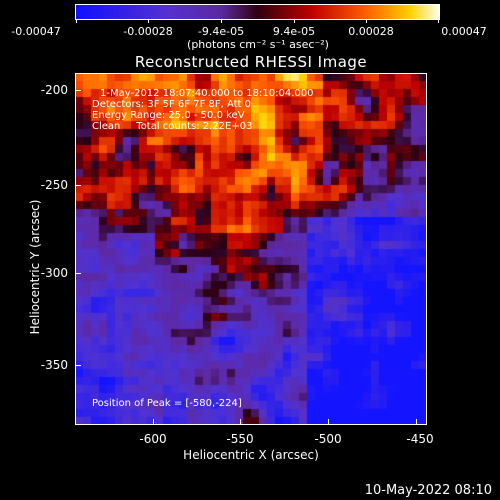 This screenshot has width=500, height=500. What do you see at coordinates (36, 31) in the screenshot?
I see `colorbar-tick-label: -0.00047` at bounding box center [36, 31].